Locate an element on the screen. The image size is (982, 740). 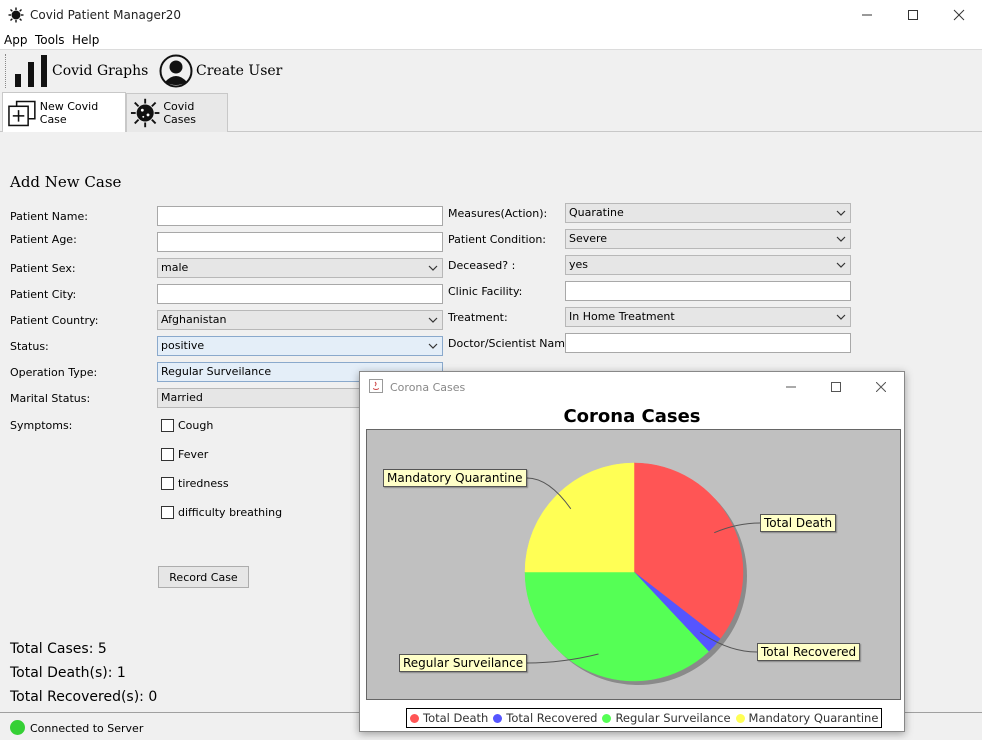
total-deaths-text: Total Death(s): 1 is located at coordinates (68, 673).